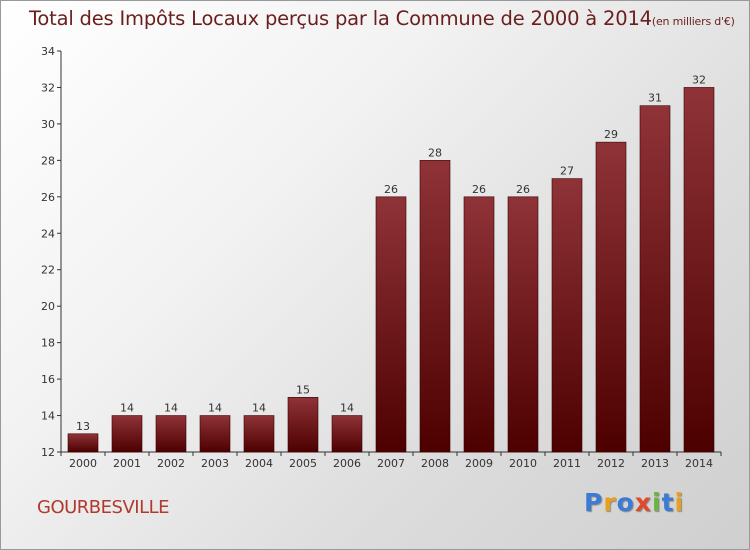  I want to click on x-tick-label-2013: 2013, so click(655, 463).